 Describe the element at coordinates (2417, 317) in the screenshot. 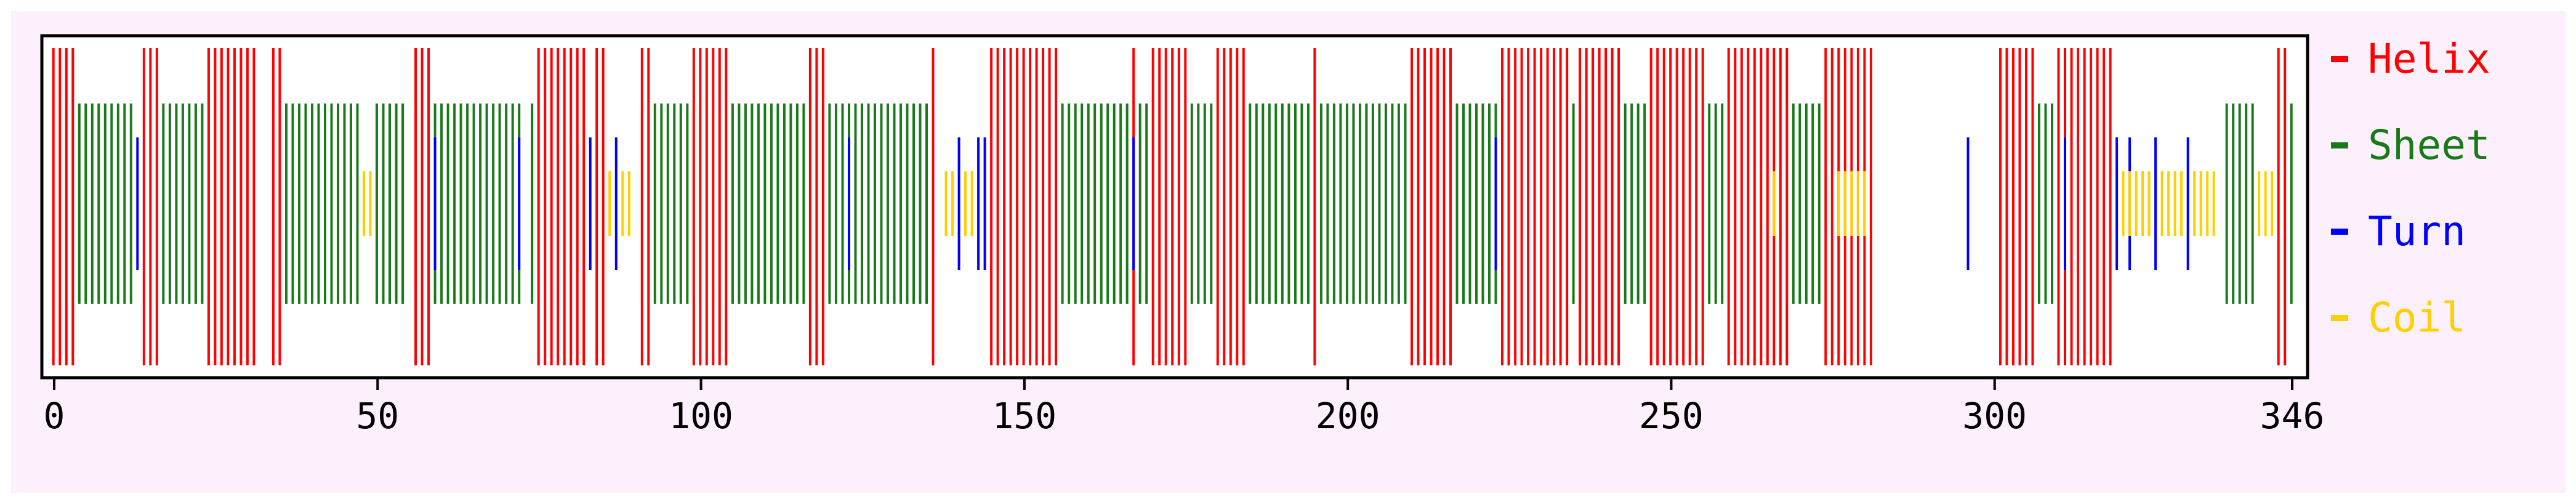

I see `legend-label-coil: Coil` at that location.